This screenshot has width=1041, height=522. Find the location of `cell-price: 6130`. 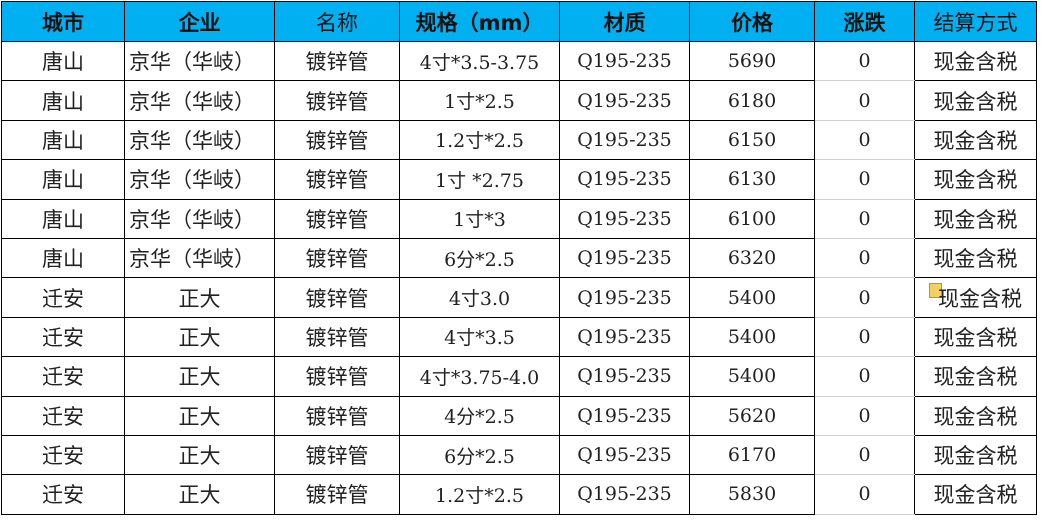

cell-price: 6130 is located at coordinates (752, 179).